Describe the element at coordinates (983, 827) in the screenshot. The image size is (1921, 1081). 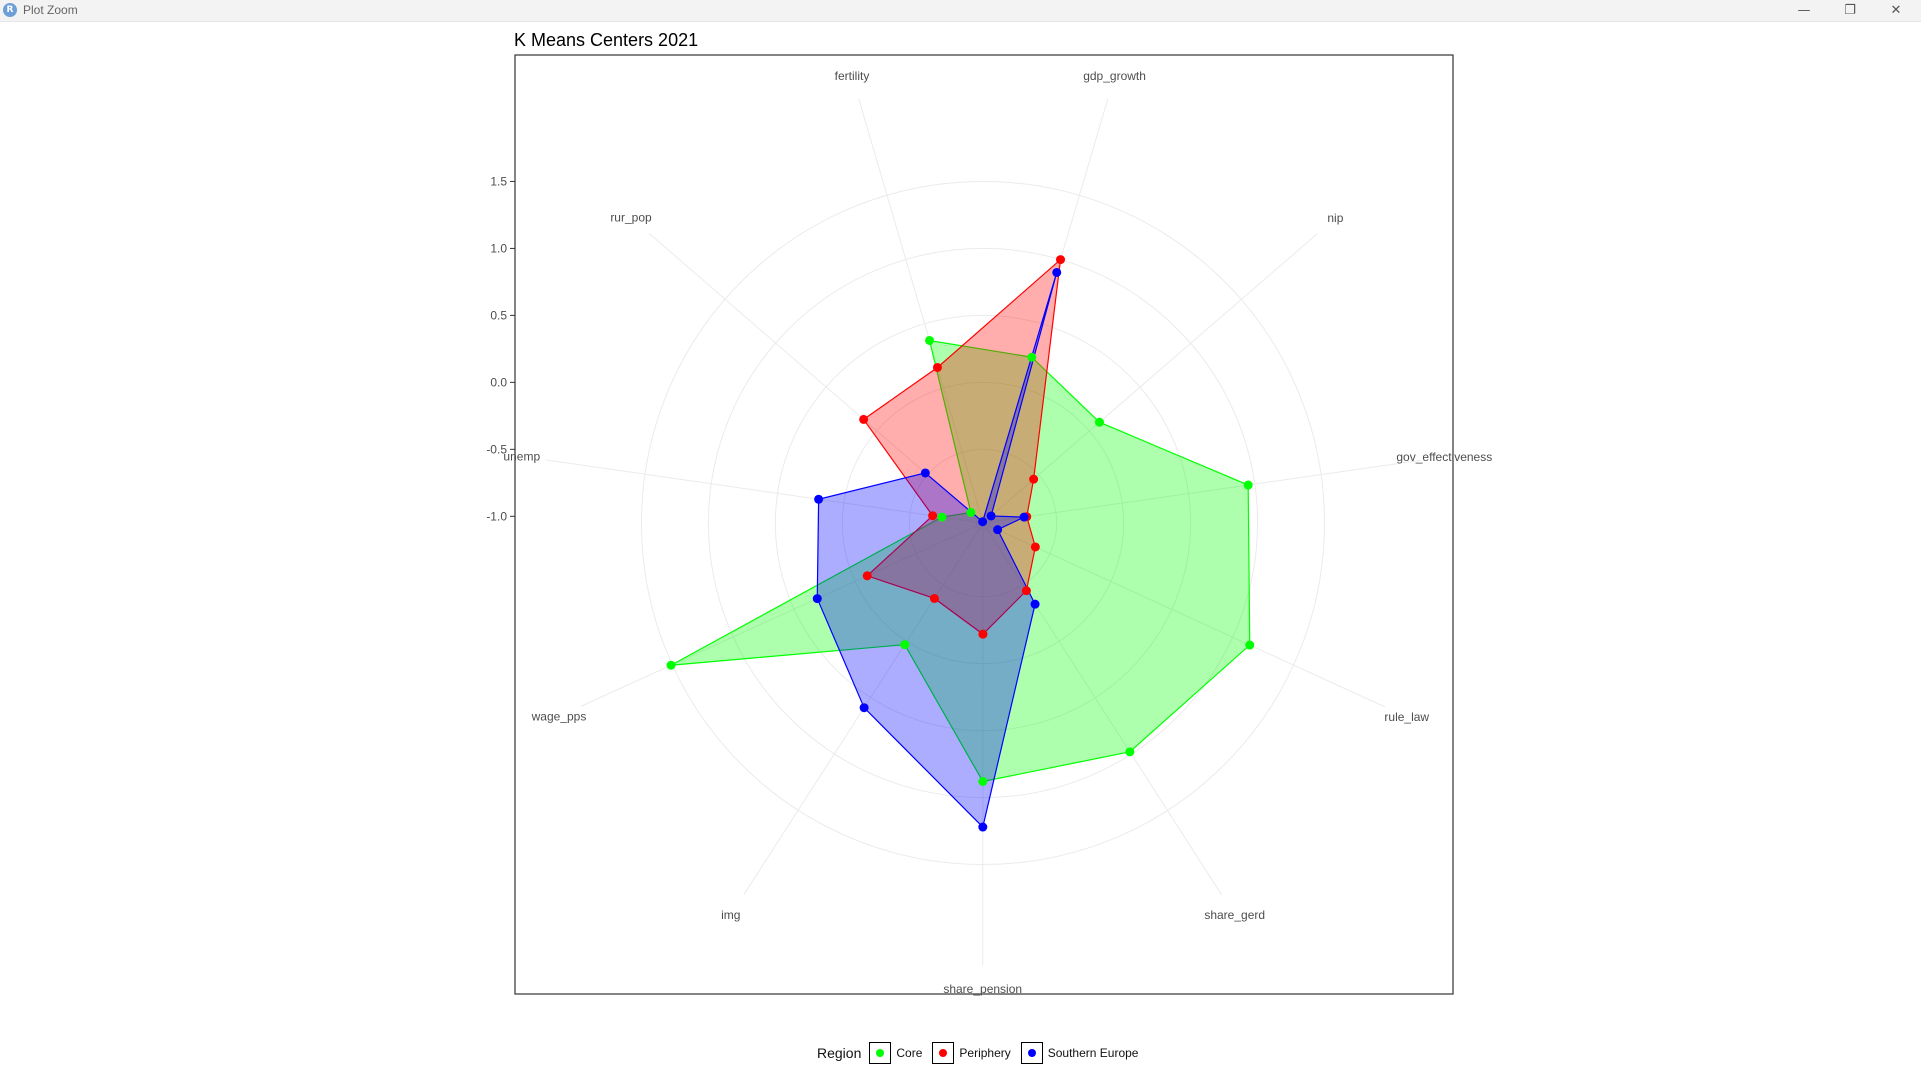
I see `point-southern-europe-share_pension` at that location.